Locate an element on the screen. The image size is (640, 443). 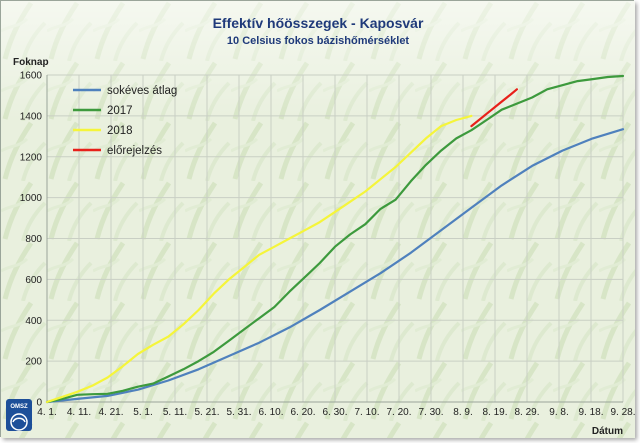
y-tick-labels: 0 200 400 600 800 1000 1200 1400 1600 is located at coordinates (31, 240).